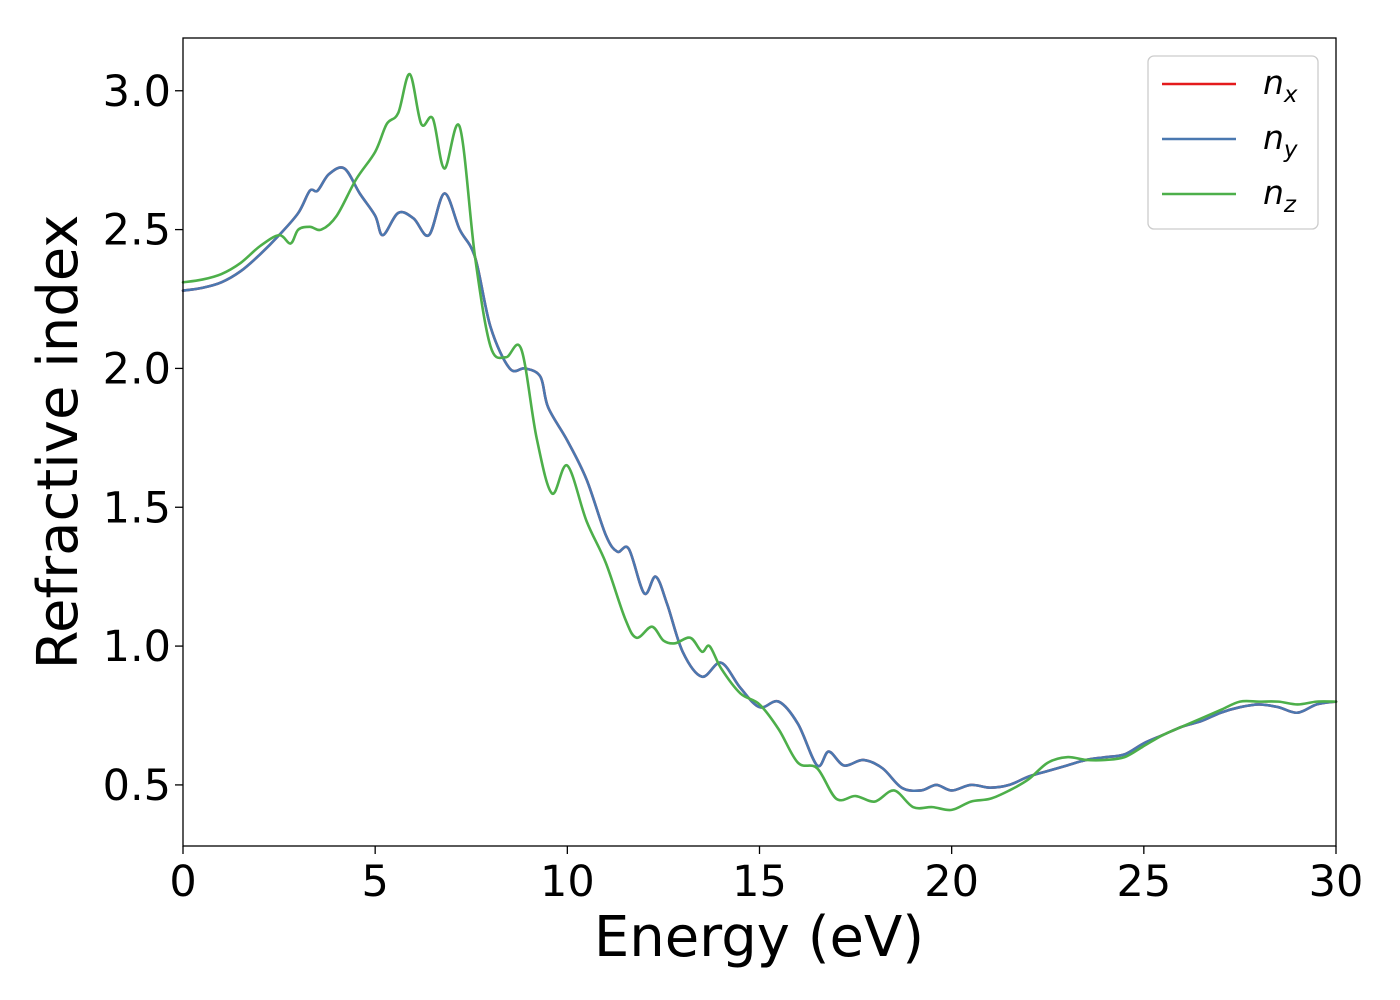 The height and width of the screenshot is (1000, 1400). I want to click on x-tick-label: 5, so click(374, 882).